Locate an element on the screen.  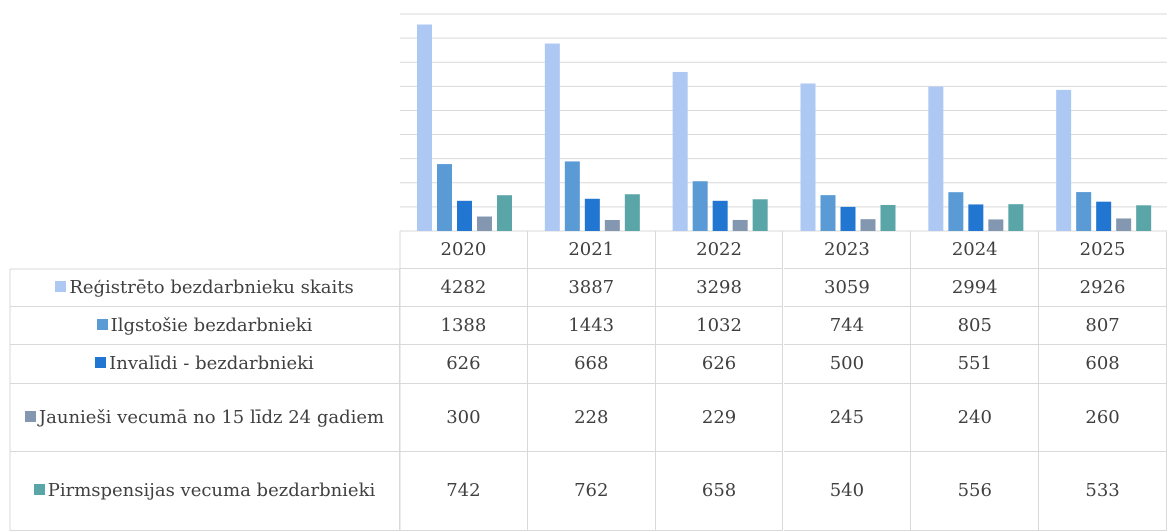
table-value: 229 is located at coordinates (719, 418).